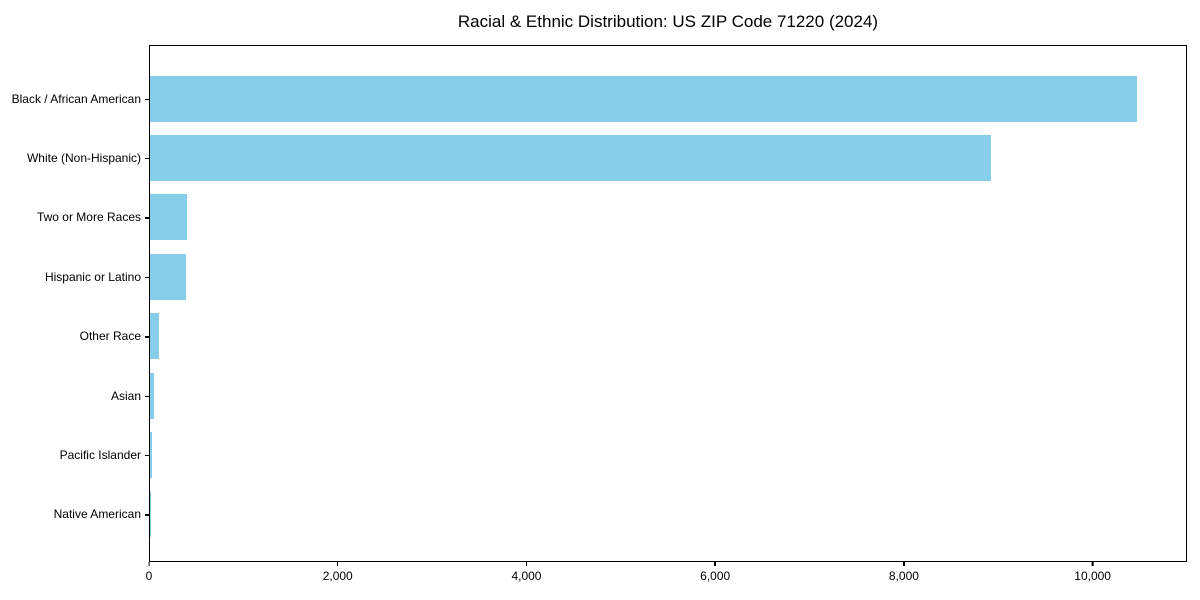  I want to click on y-axis-label: Hispanic or Latino, so click(92, 276).